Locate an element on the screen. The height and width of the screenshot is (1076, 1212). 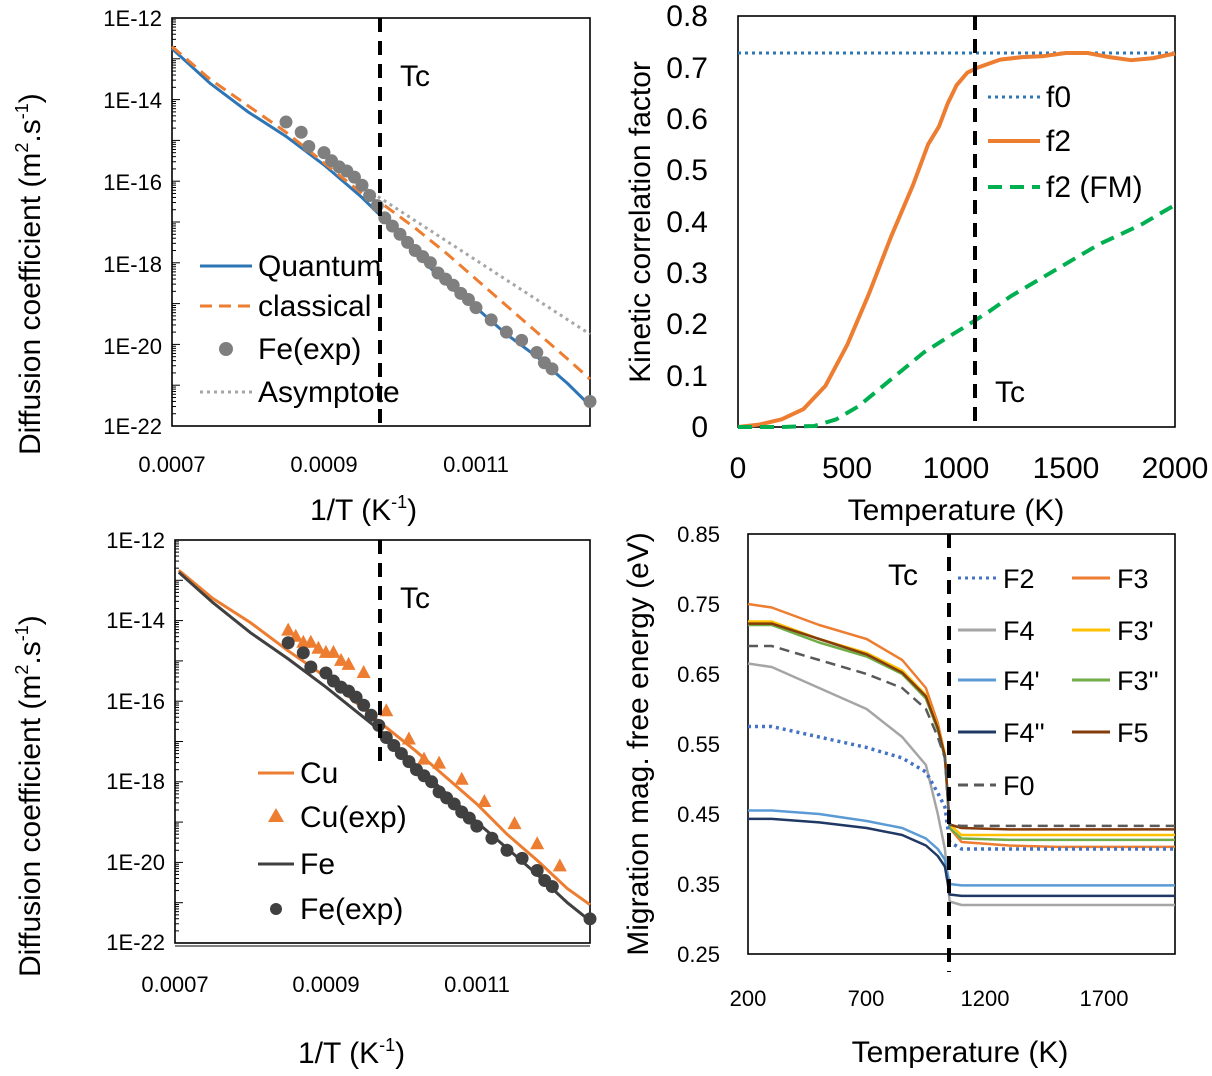
series-line-f4 is located at coordinates (961, 784).